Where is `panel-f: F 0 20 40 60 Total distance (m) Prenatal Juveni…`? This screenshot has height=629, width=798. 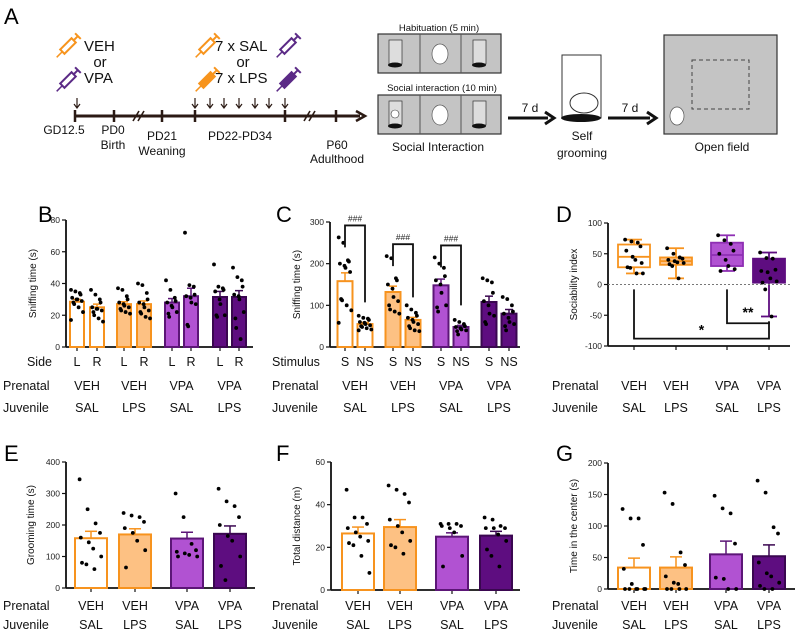 panel-f: F 0 20 40 60 Total distance (m) Prenatal Juveni… is located at coordinates (396, 535).